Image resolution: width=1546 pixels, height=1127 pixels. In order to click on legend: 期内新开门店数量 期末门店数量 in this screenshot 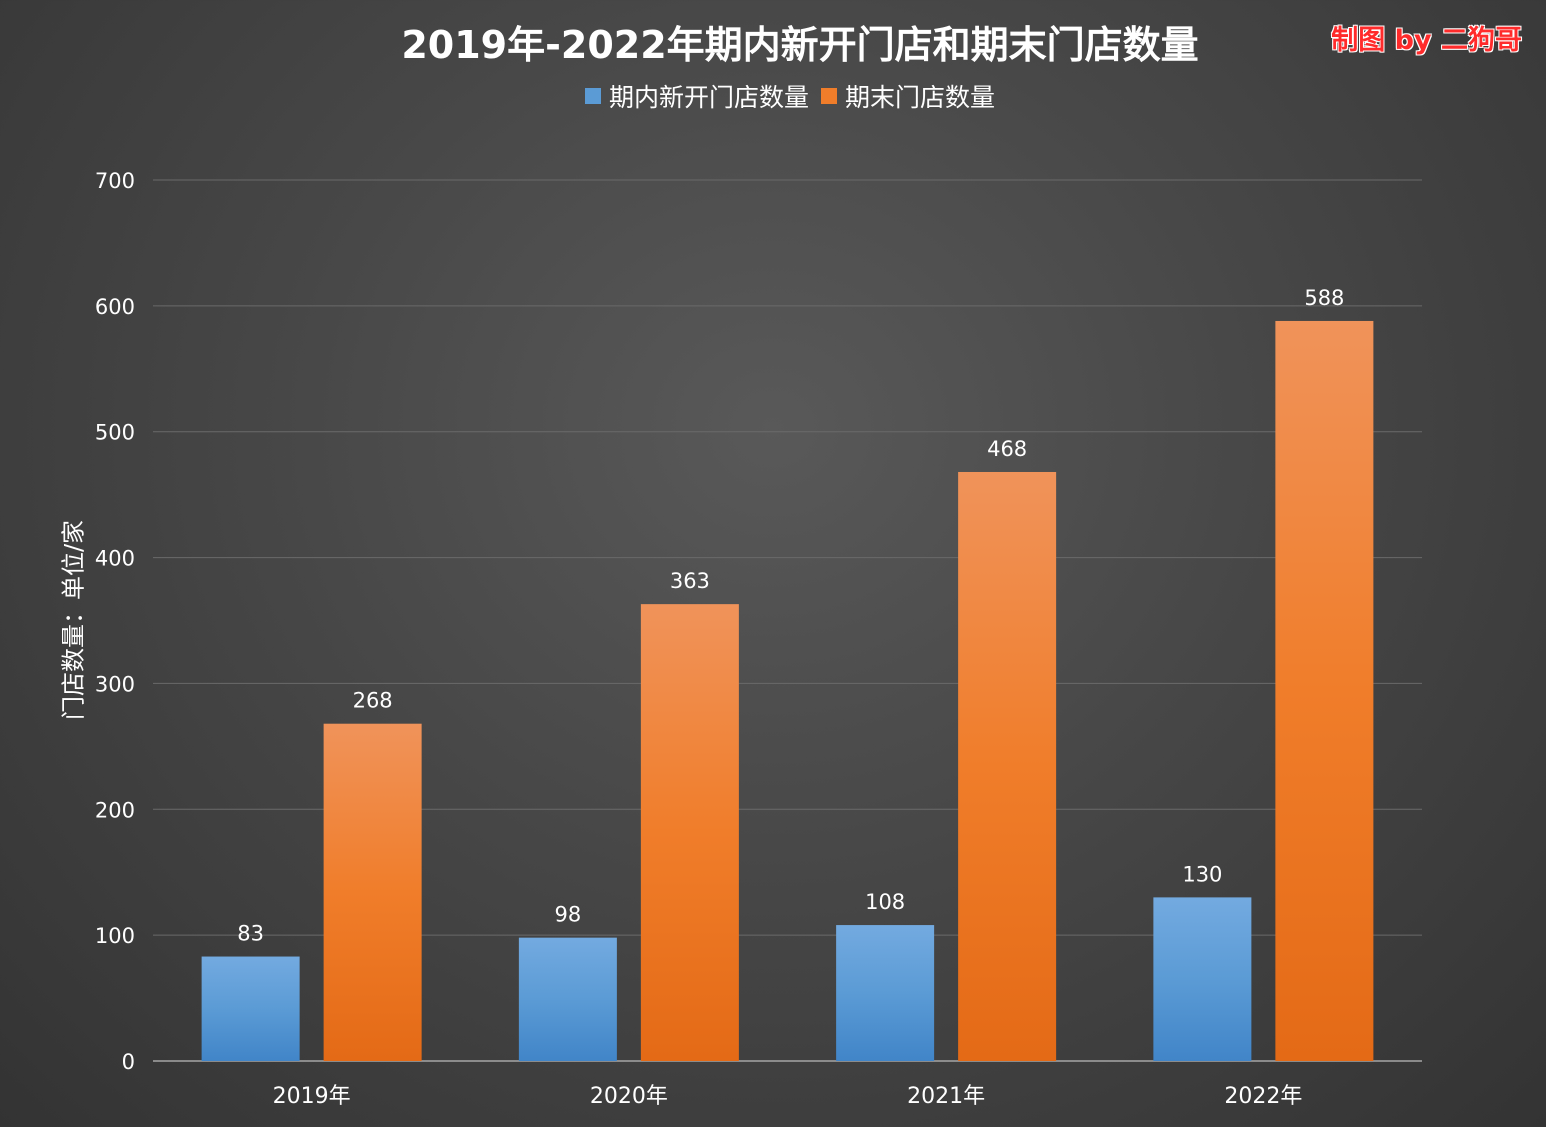, I will do `click(773, 96)`.